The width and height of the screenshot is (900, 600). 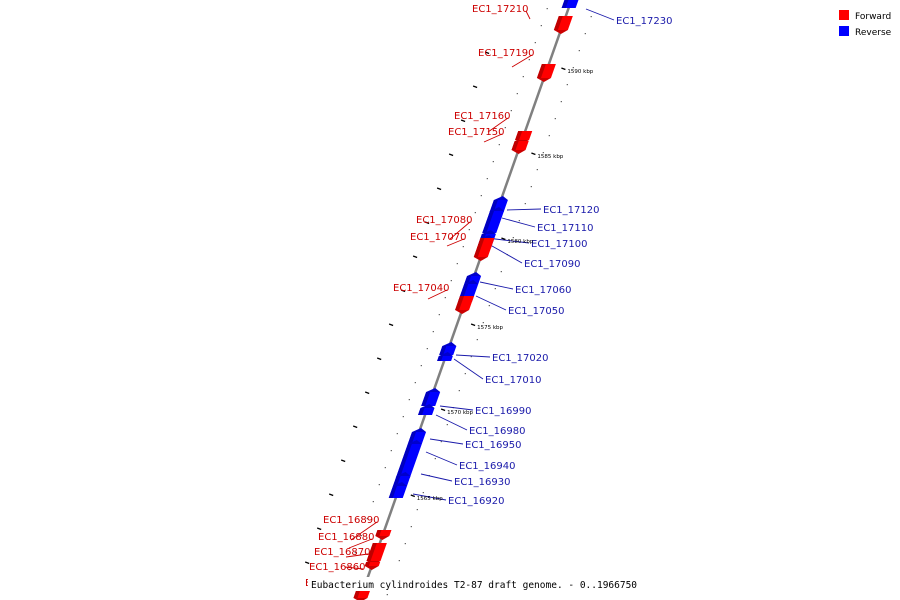 What do you see at coordinates (346, 537) in the screenshot?
I see `gene-label-ec1_16880: EC1_16880` at bounding box center [346, 537].